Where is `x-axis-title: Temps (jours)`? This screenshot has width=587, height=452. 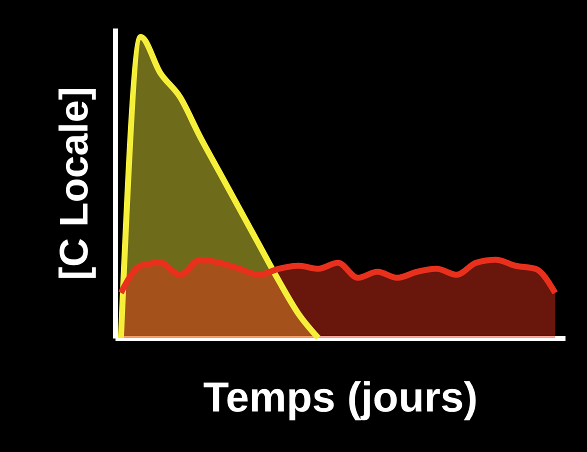
x-axis-title: Temps (jours) is located at coordinates (340, 397).